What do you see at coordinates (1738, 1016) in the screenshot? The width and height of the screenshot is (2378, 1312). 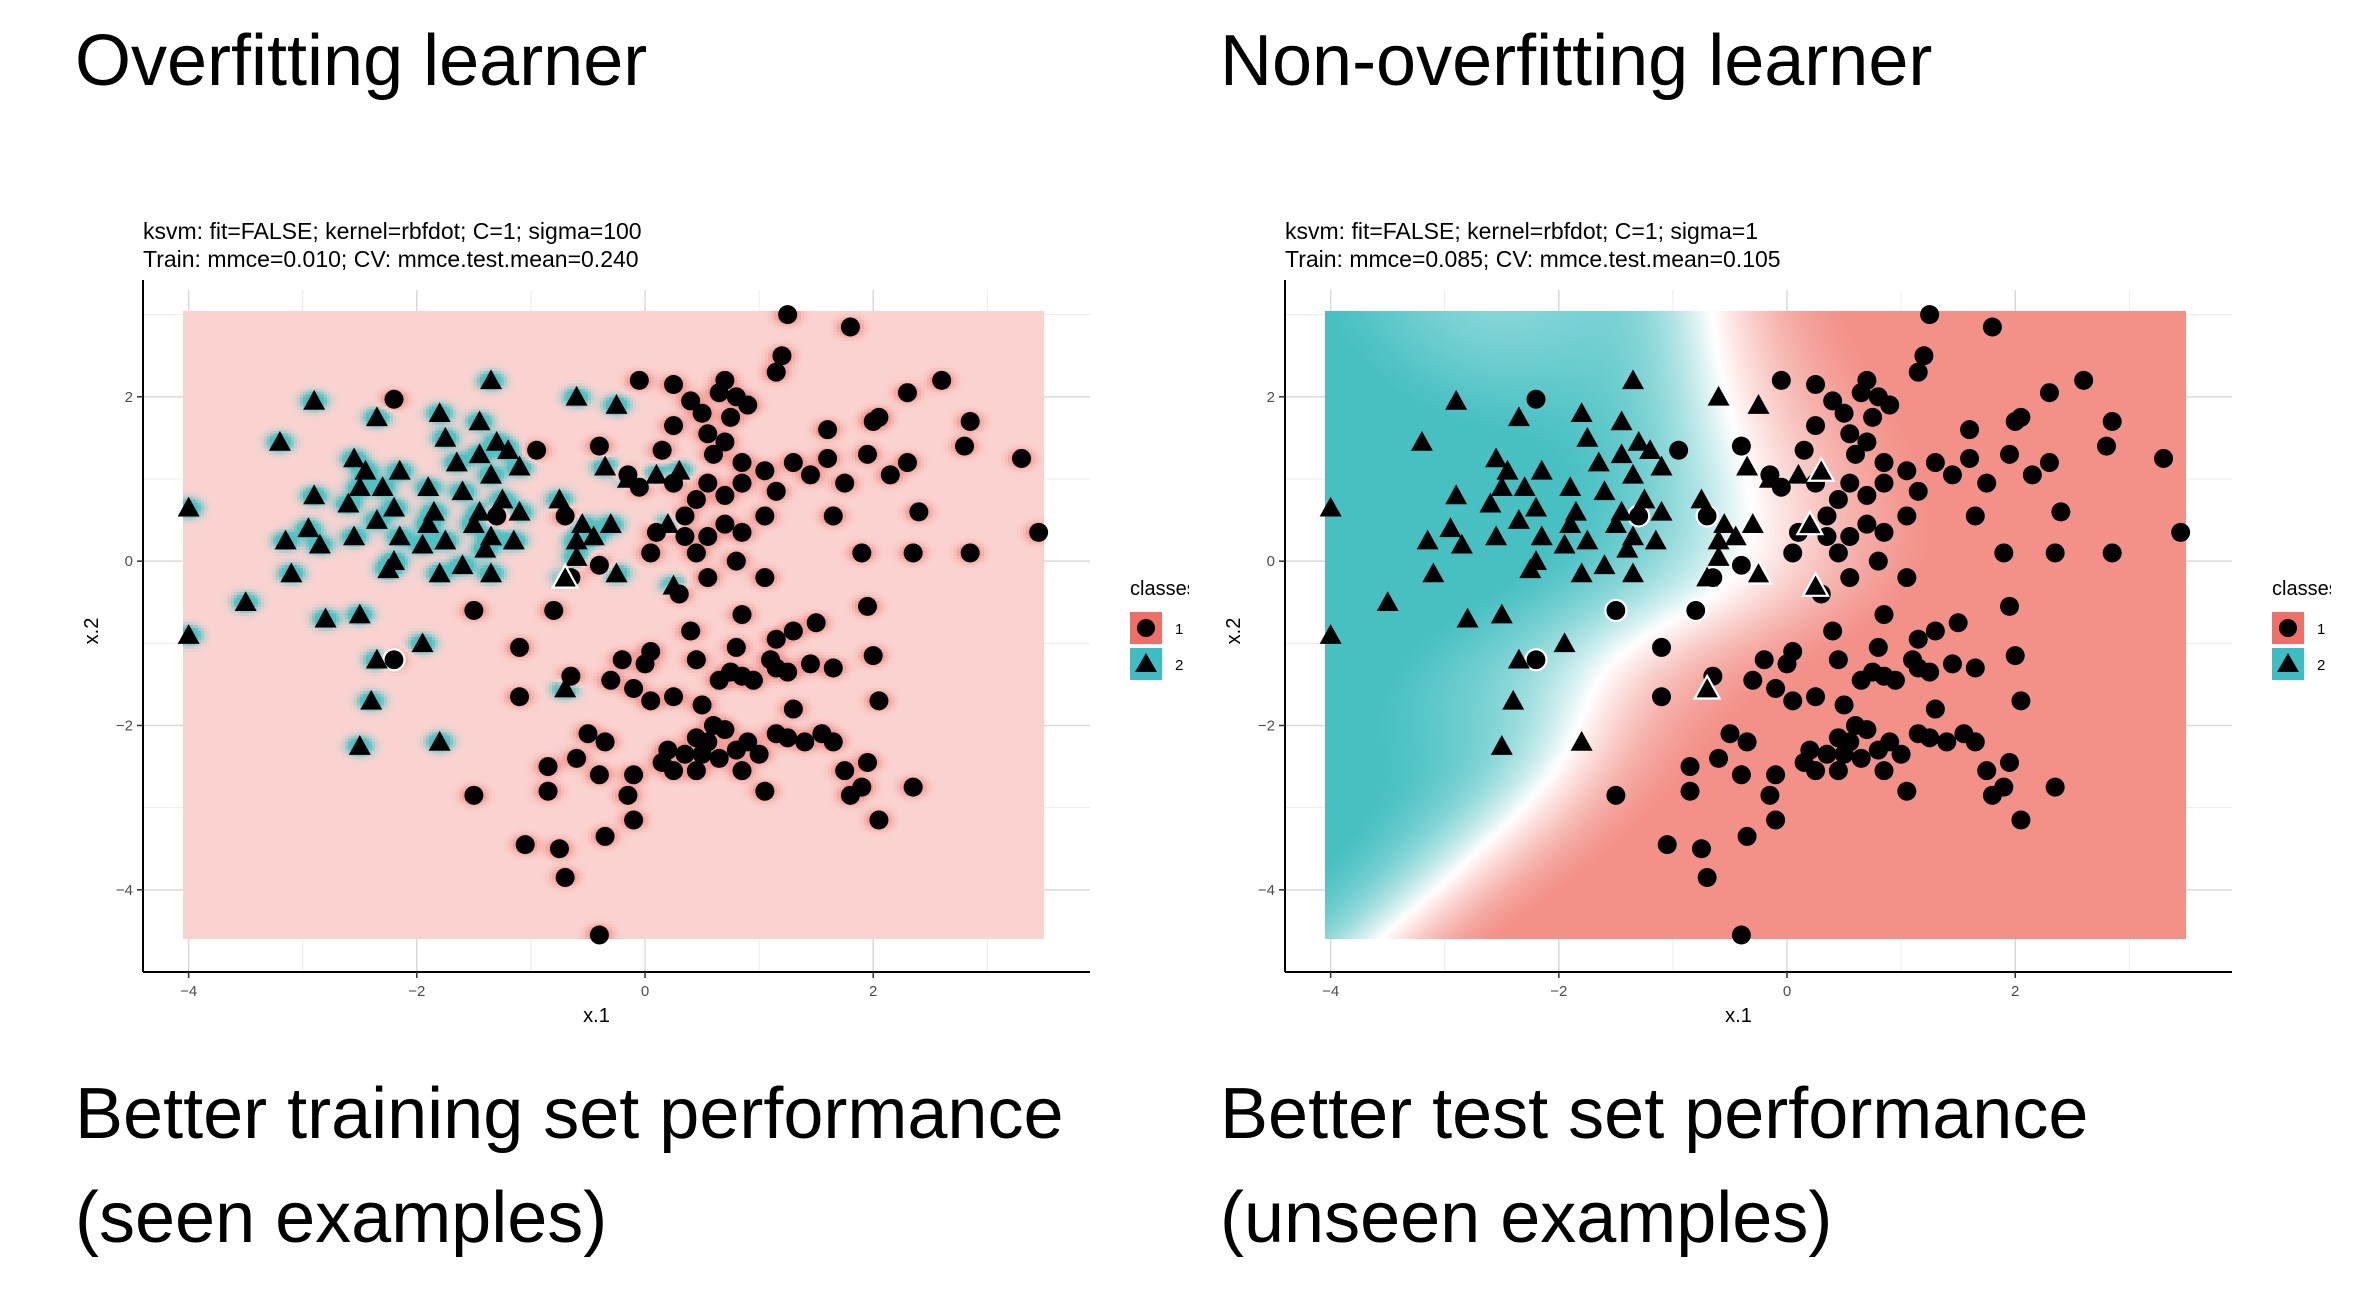 I see `x-axis-title: x.1` at bounding box center [1738, 1016].